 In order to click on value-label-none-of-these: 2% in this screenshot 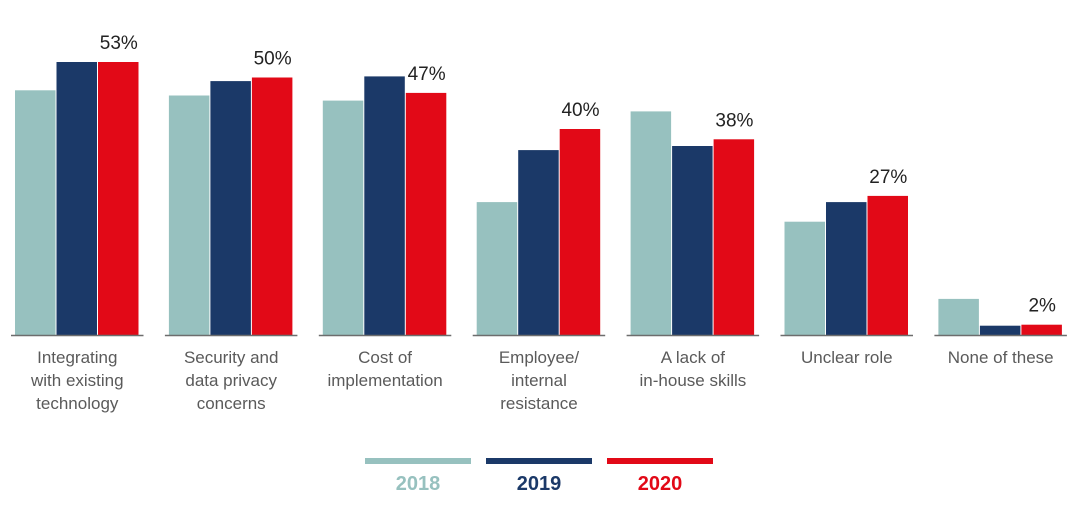, I will do `click(1042, 306)`.